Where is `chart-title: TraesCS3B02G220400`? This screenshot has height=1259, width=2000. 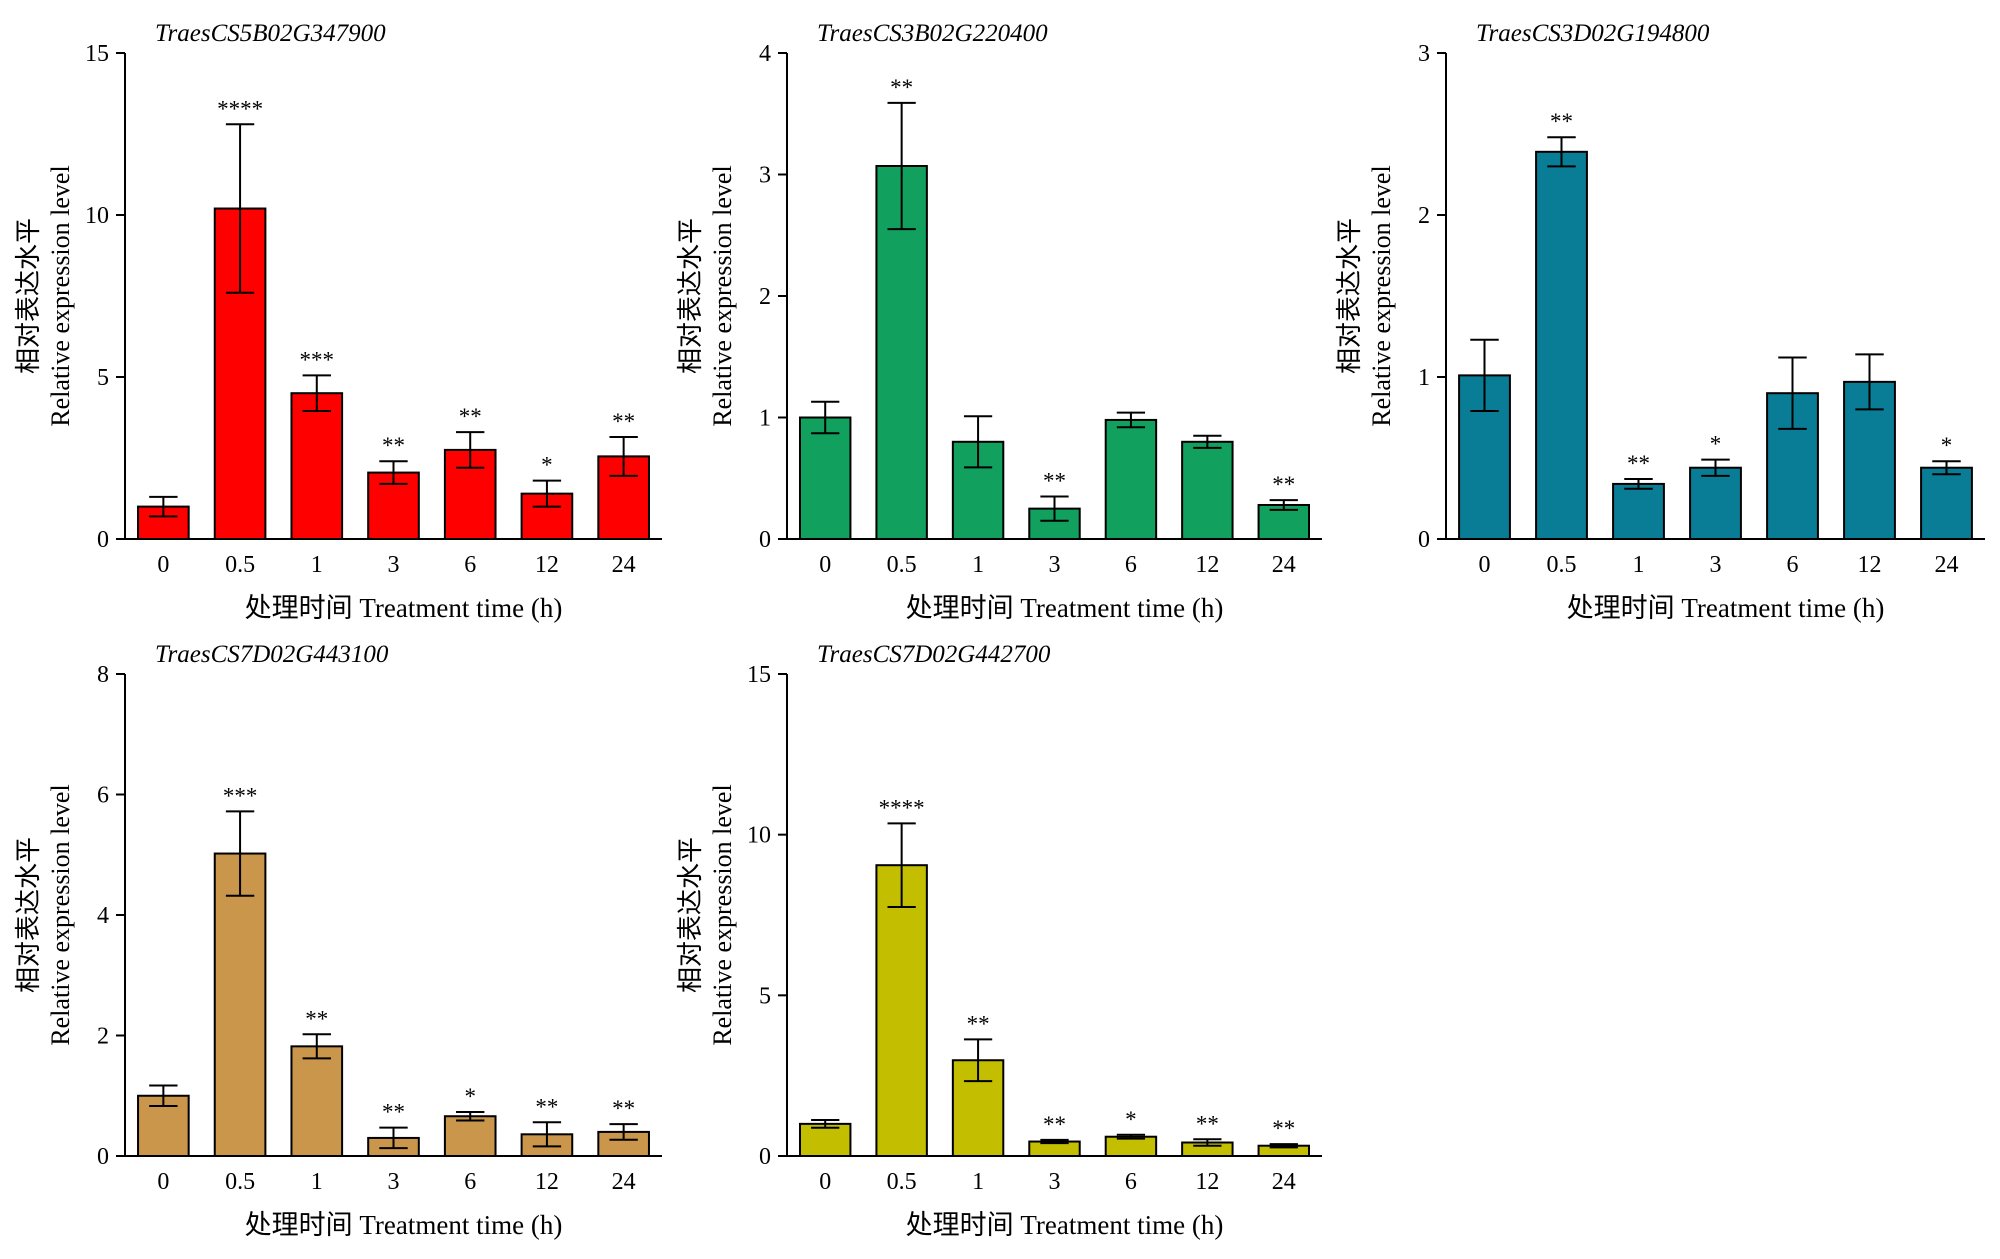
chart-title: TraesCS3B02G220400 is located at coordinates (932, 33).